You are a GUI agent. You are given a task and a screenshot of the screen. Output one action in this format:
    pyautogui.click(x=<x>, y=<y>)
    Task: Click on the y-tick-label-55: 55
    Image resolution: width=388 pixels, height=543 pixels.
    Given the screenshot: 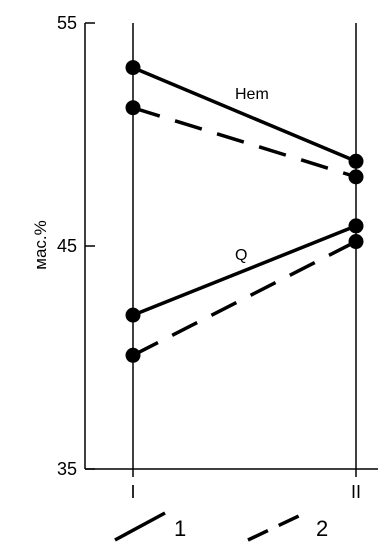 What is the action you would take?
    pyautogui.click(x=67, y=23)
    